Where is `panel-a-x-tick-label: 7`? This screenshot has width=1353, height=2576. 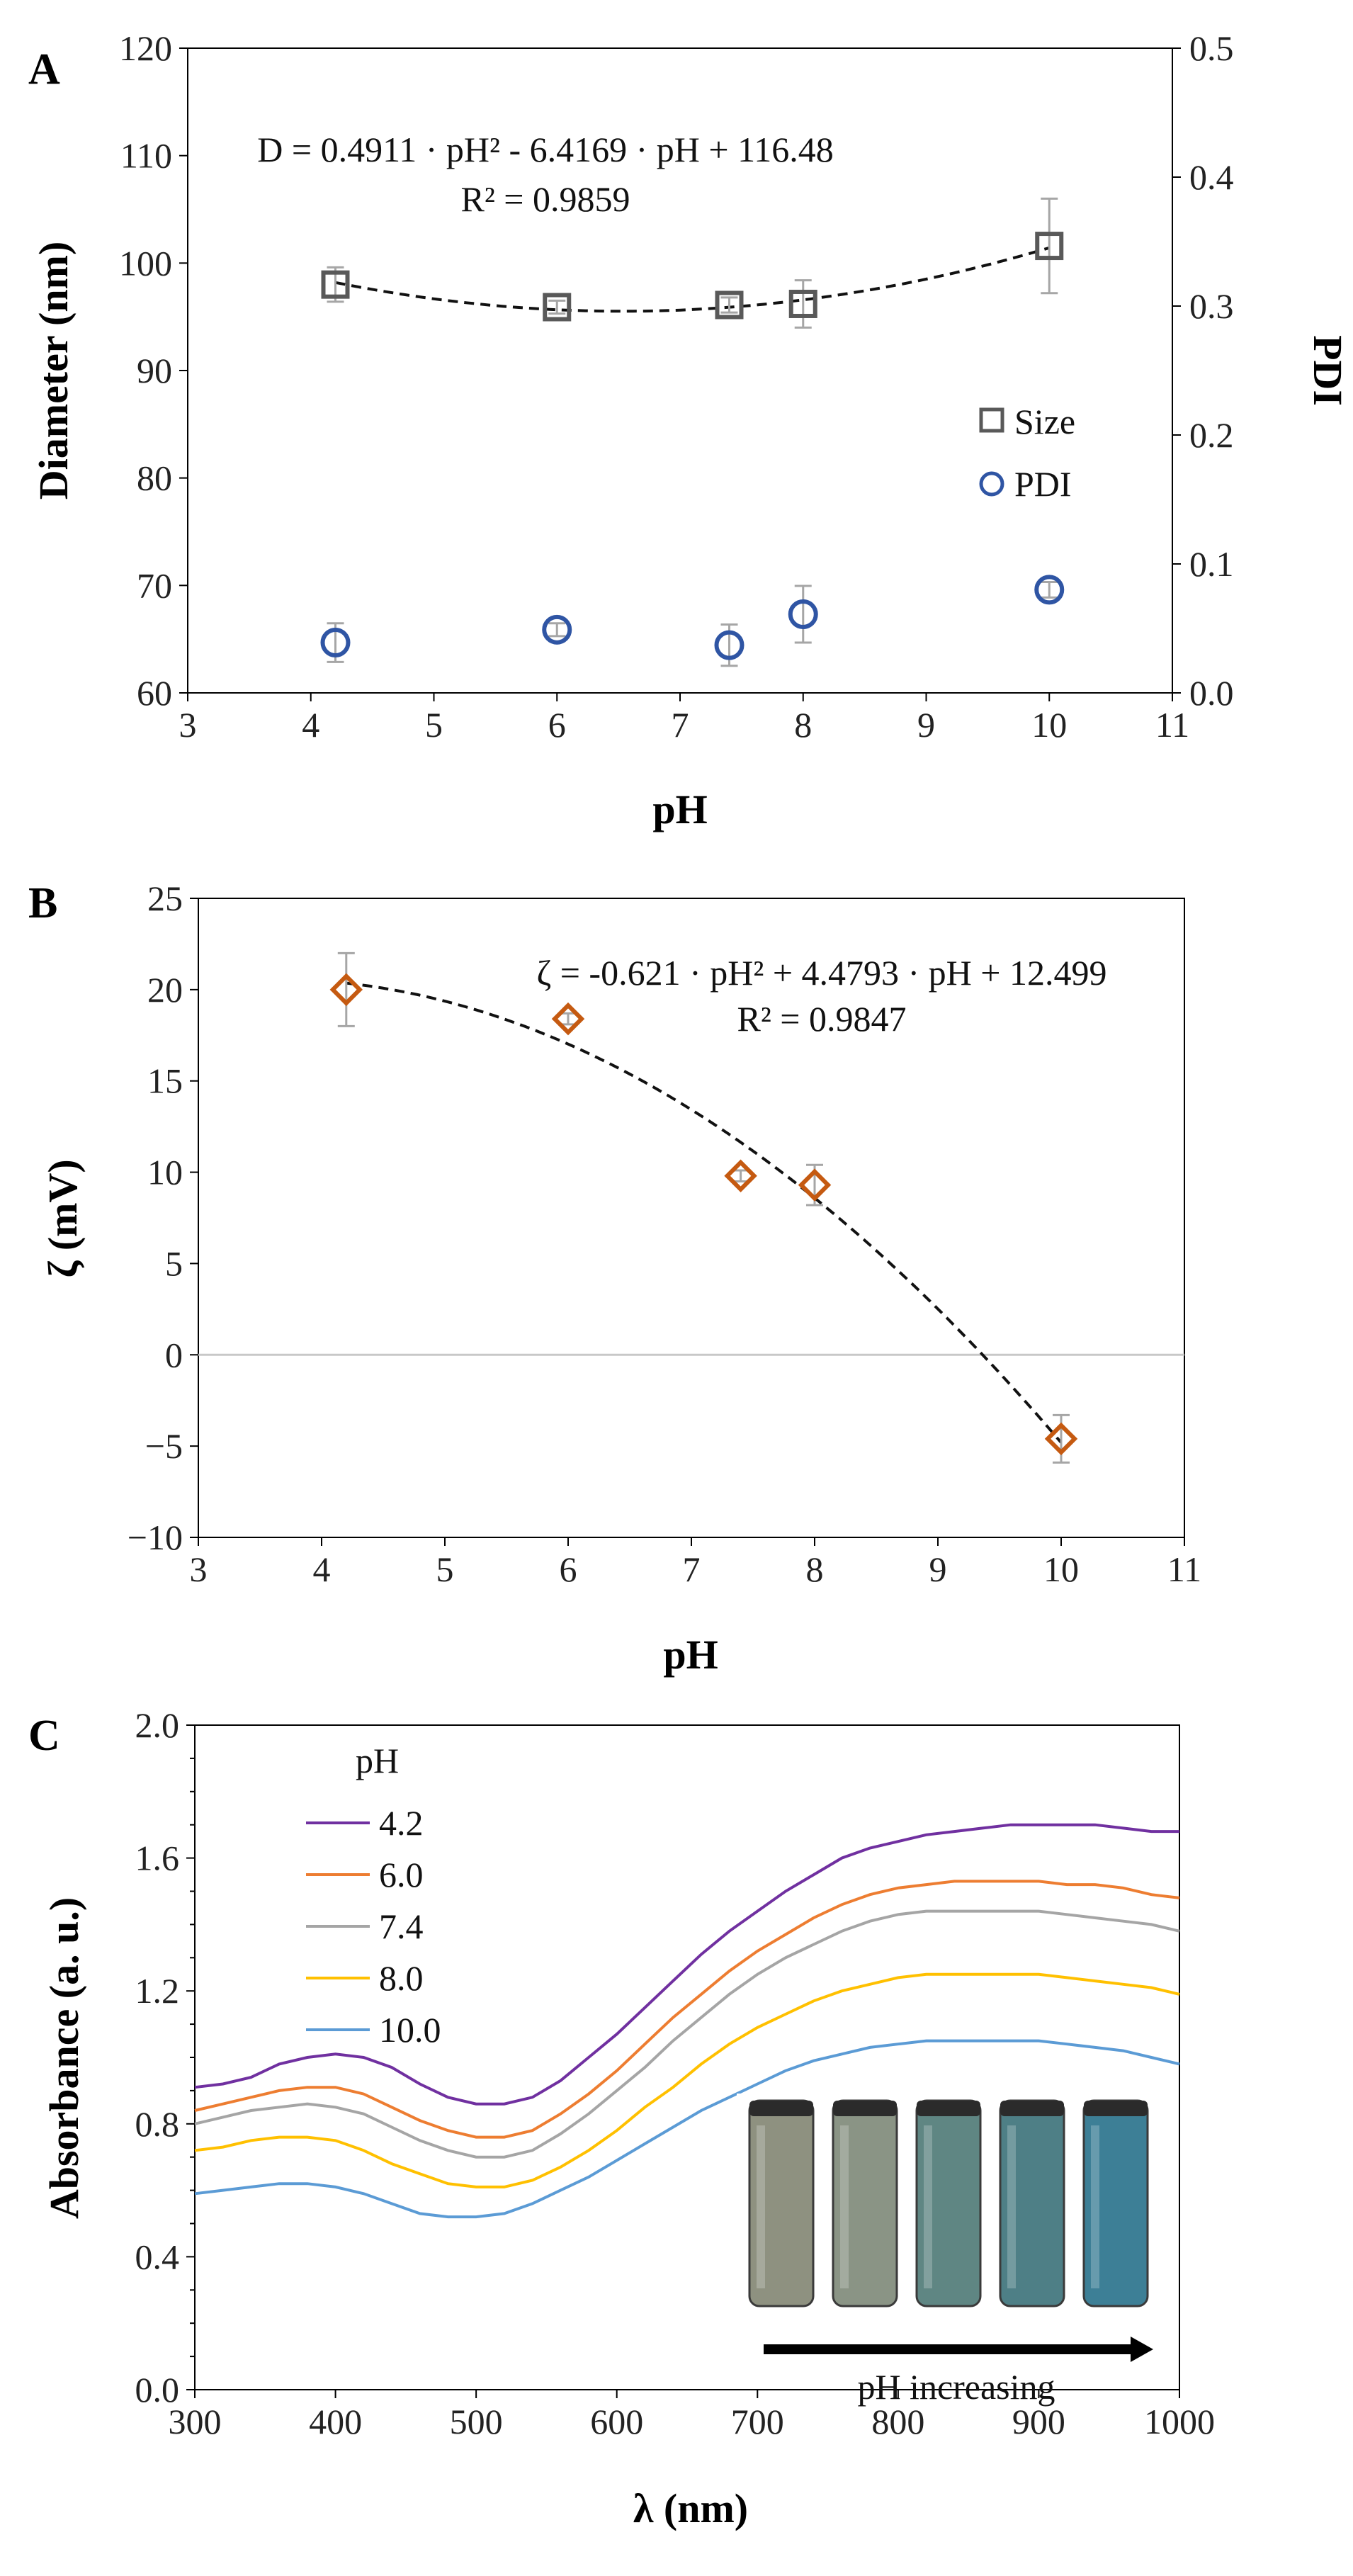 panel-a-x-tick-label: 7 is located at coordinates (680, 725).